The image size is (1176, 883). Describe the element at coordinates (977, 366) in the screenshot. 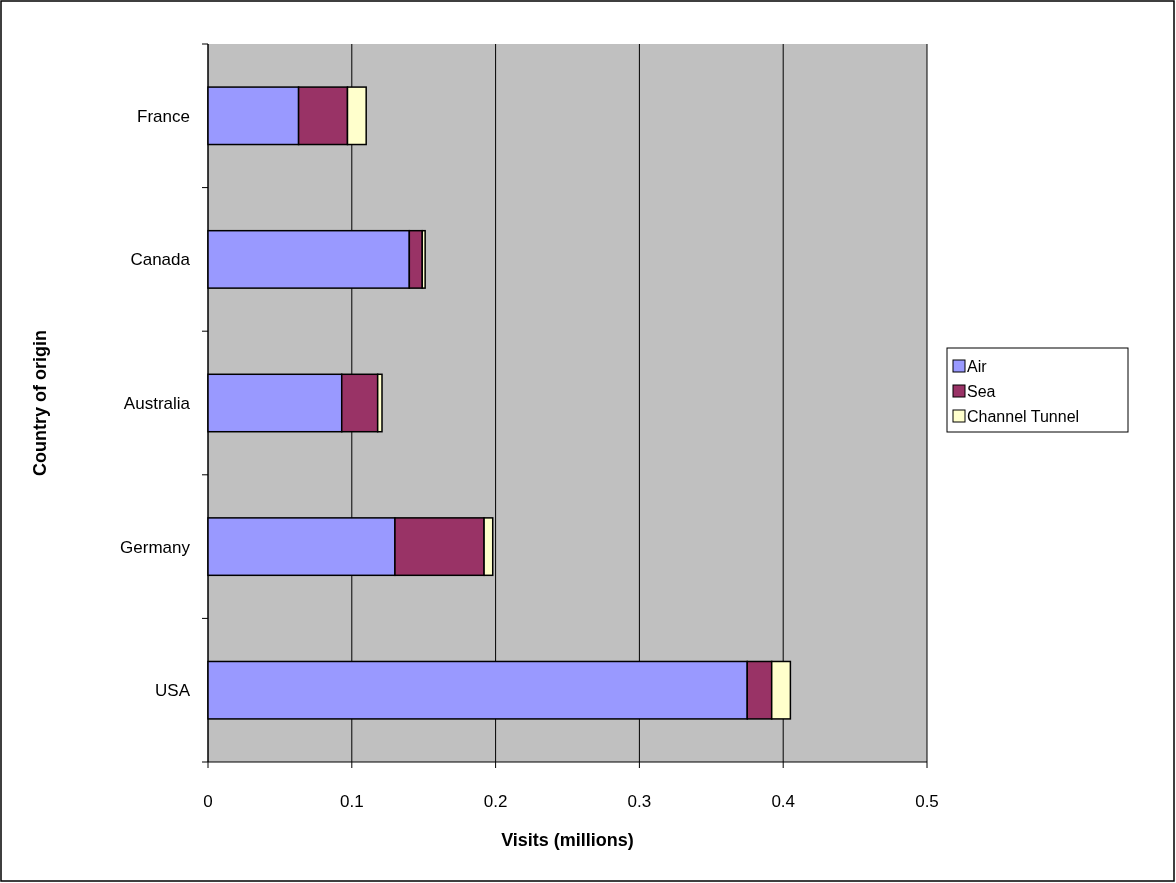

I see `legend-label: Air` at that location.